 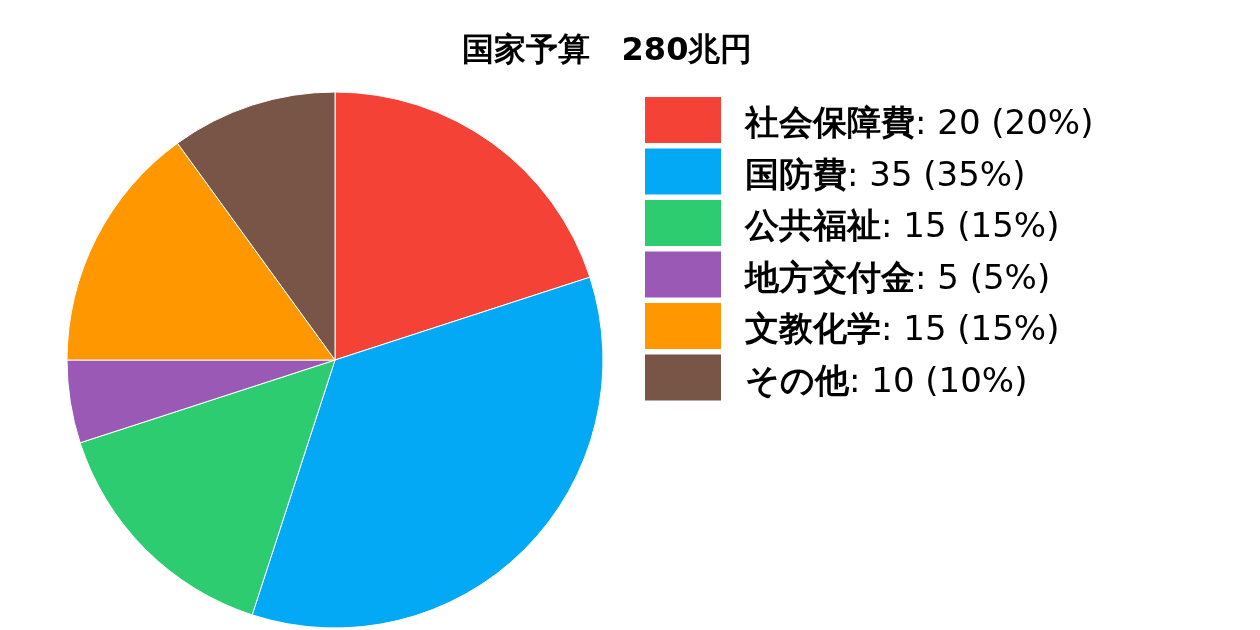 What do you see at coordinates (938, 379) in the screenshot?
I see `data-label: : 10 (10%)` at bounding box center [938, 379].